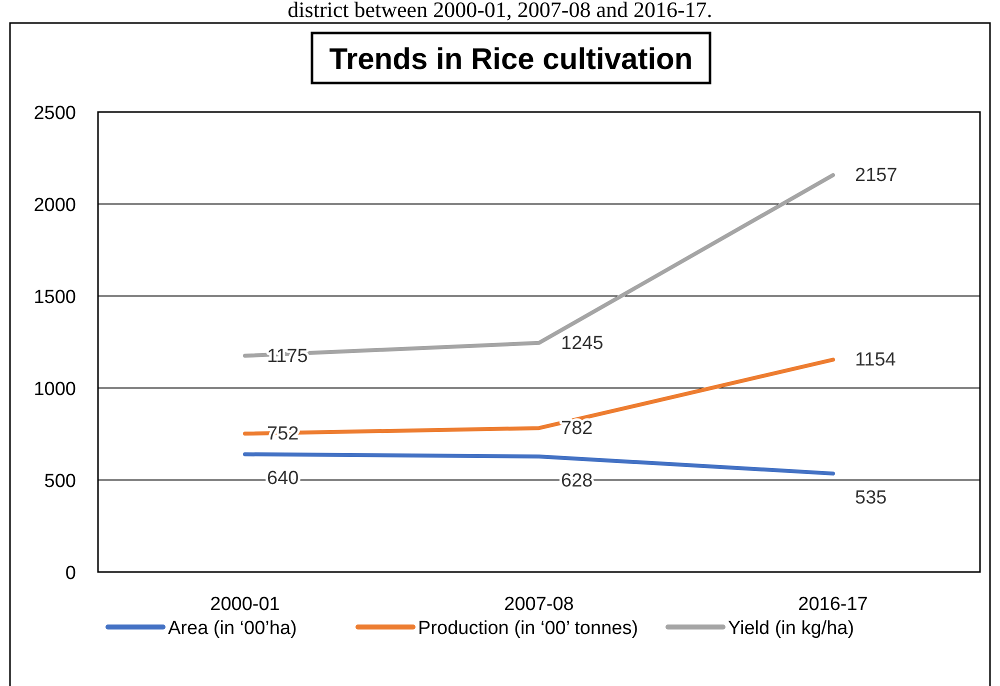  I want to click on y-tick-label: 2000, so click(55, 205).